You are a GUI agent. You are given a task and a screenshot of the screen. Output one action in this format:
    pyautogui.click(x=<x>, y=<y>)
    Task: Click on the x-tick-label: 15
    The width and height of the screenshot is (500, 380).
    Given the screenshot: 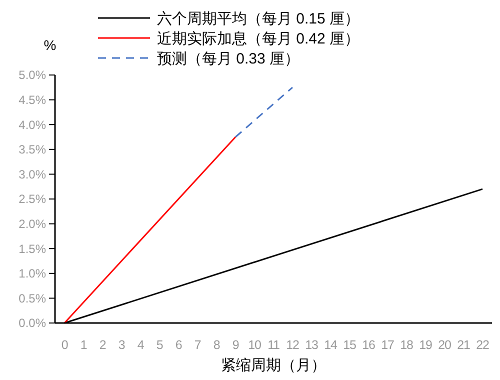 What is the action you would take?
    pyautogui.click(x=349, y=345)
    